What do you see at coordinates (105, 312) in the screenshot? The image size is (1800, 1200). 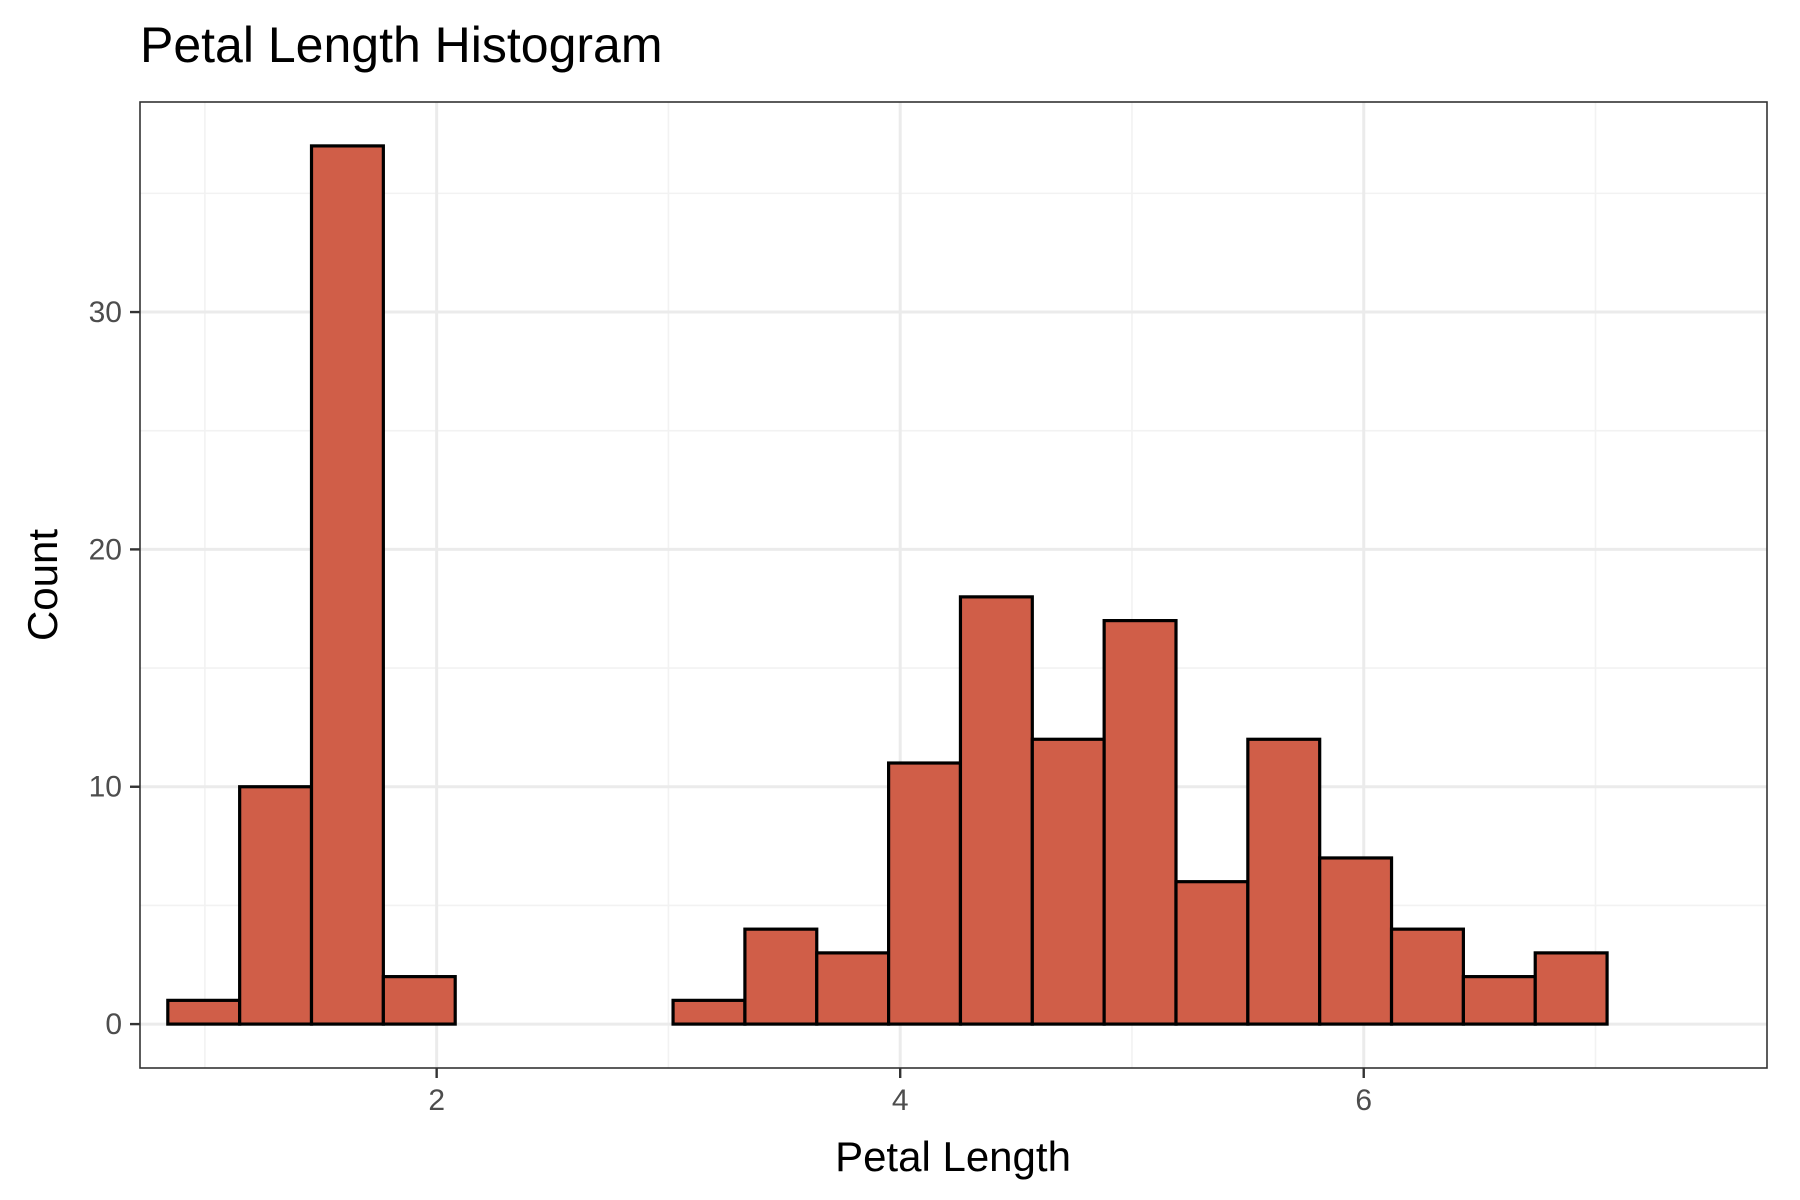 I see `y-tick-label: 30` at bounding box center [105, 312].